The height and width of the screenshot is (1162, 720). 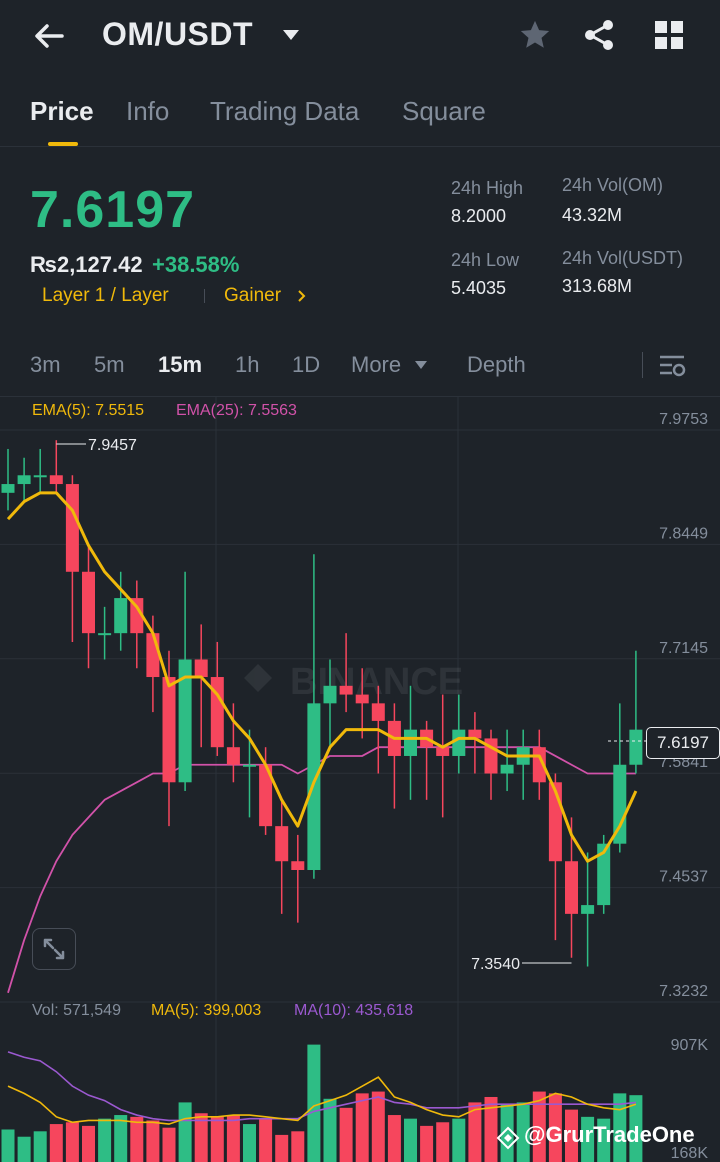 What do you see at coordinates (62, 111) in the screenshot?
I see `tab-price: Price` at bounding box center [62, 111].